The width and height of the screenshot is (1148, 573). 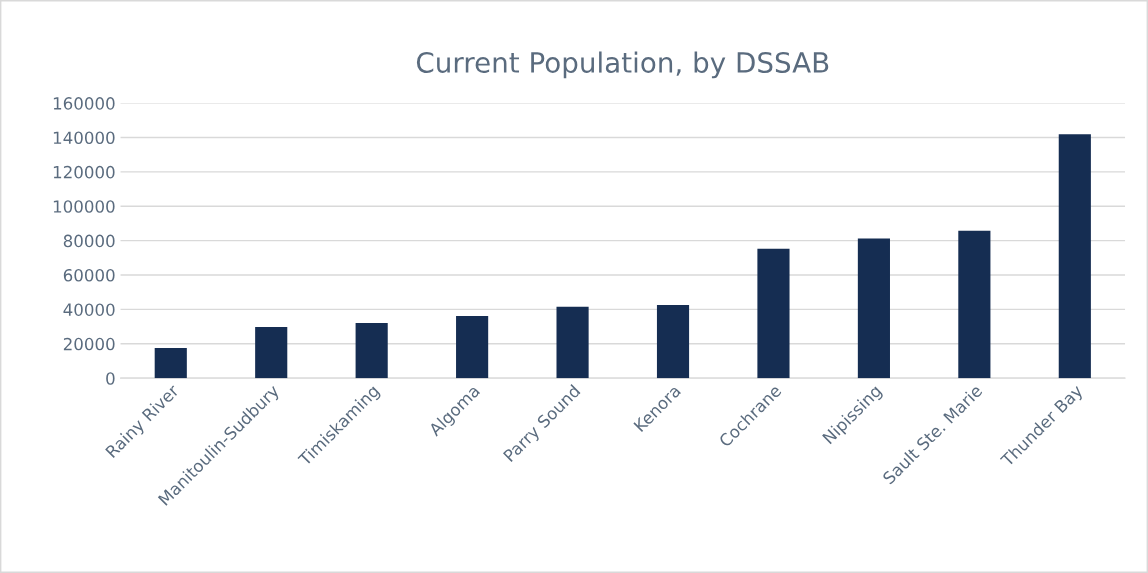 I want to click on y-tick-label: 140000, so click(x=84, y=138).